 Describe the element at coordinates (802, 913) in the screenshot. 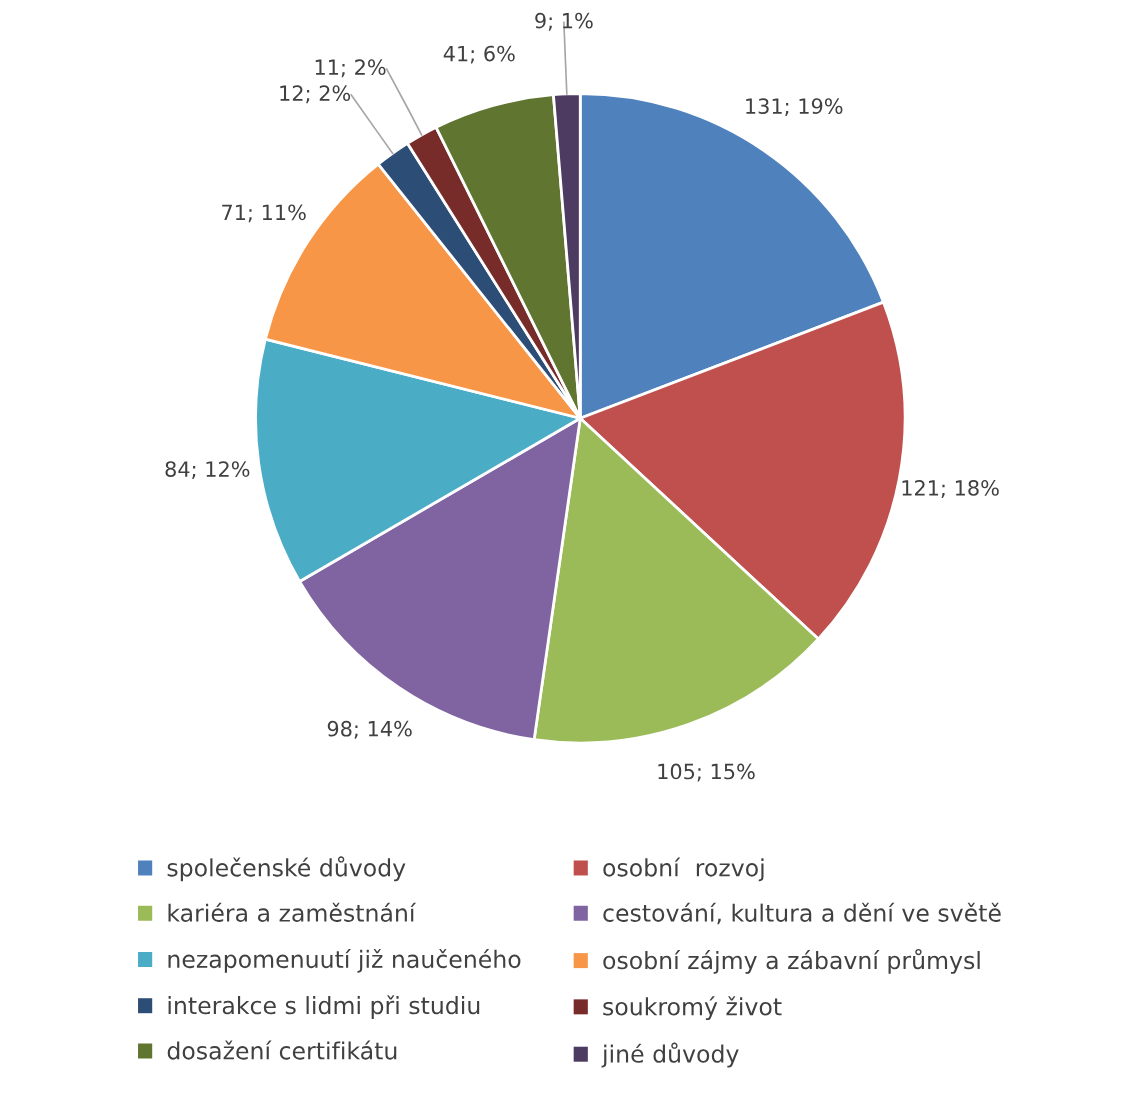

I see `legend-label: cestování, kultura a dění ve světě` at that location.